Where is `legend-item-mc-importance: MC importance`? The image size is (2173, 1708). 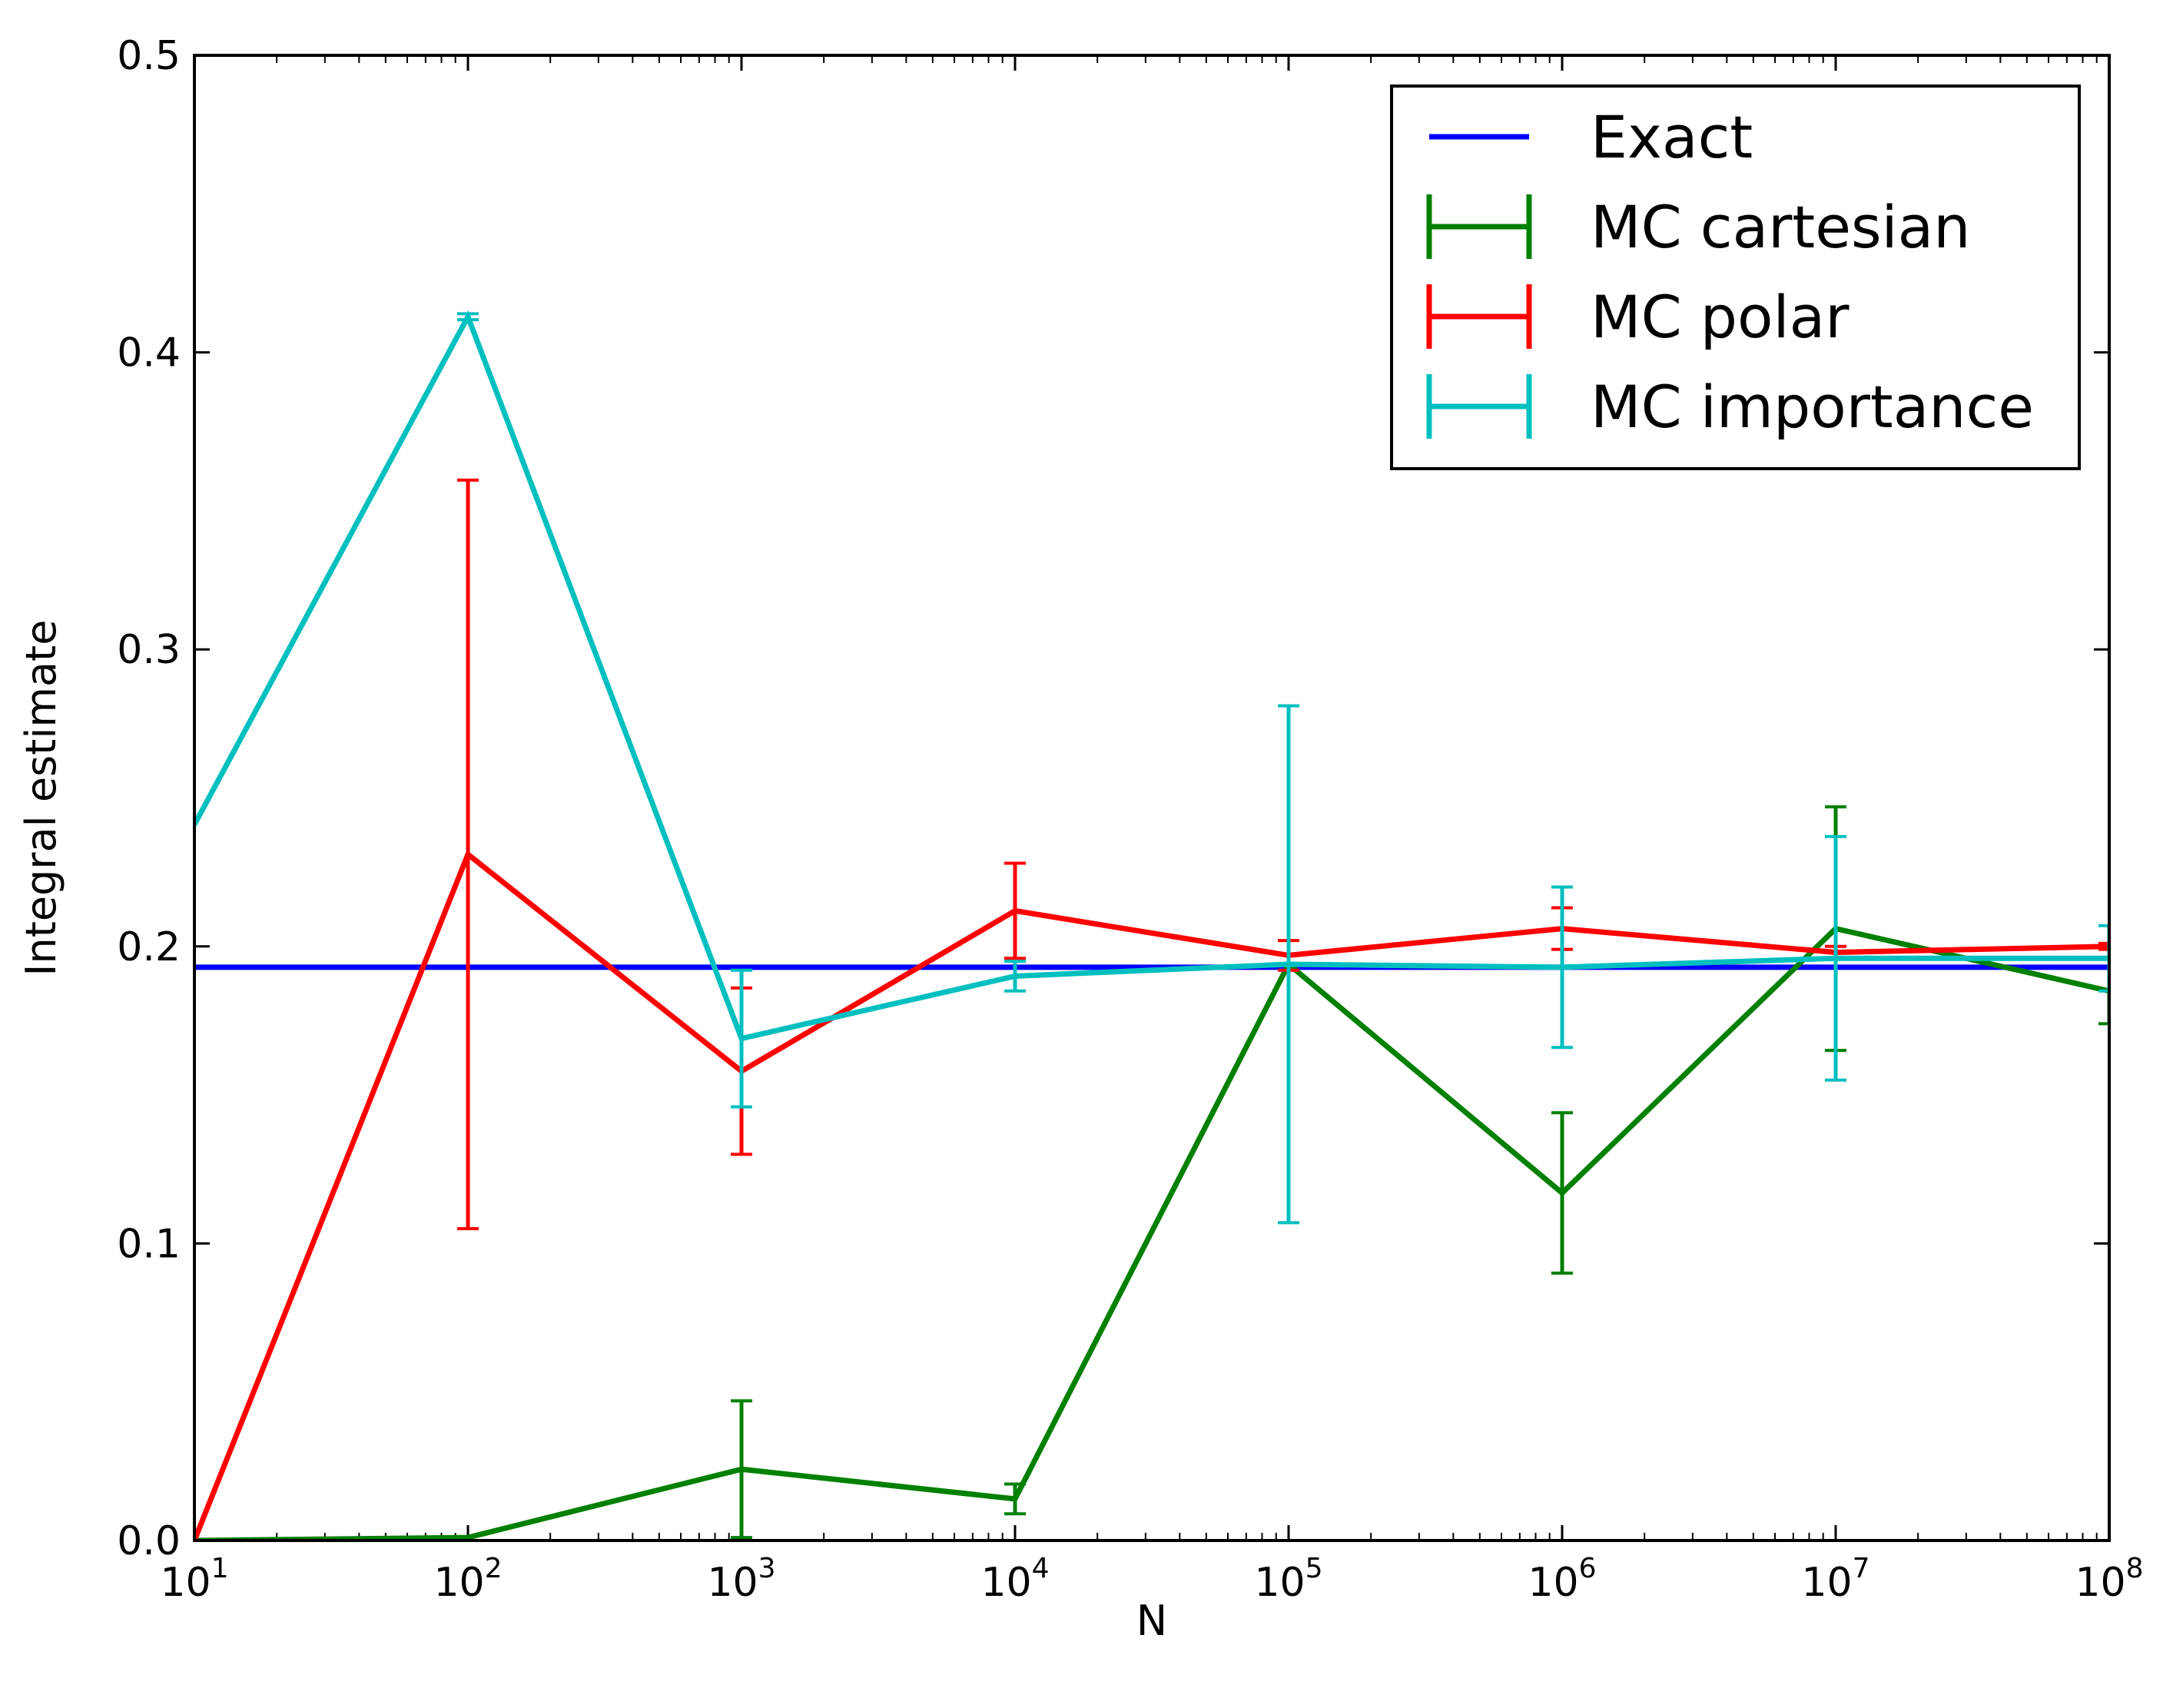
legend-item-mc-importance: MC importance is located at coordinates (1730, 407).